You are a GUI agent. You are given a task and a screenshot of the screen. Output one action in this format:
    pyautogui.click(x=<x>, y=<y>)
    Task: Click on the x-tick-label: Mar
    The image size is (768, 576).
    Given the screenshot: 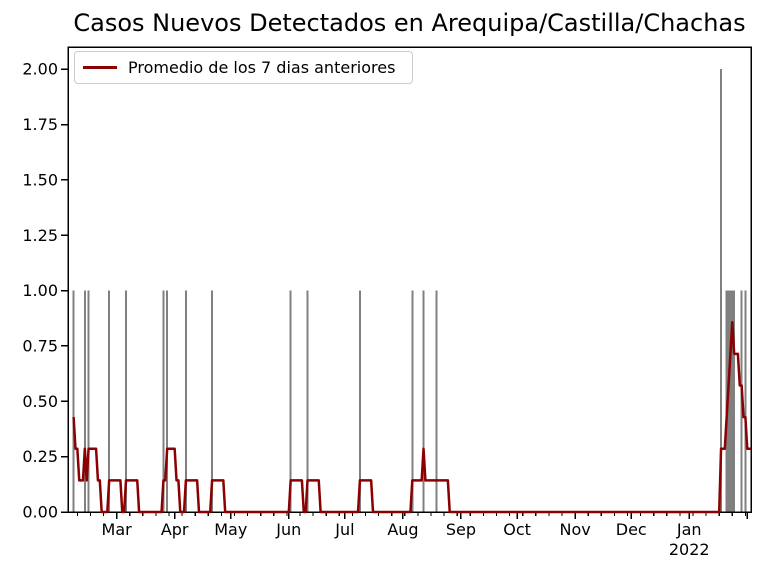 What is the action you would take?
    pyautogui.click(x=117, y=529)
    